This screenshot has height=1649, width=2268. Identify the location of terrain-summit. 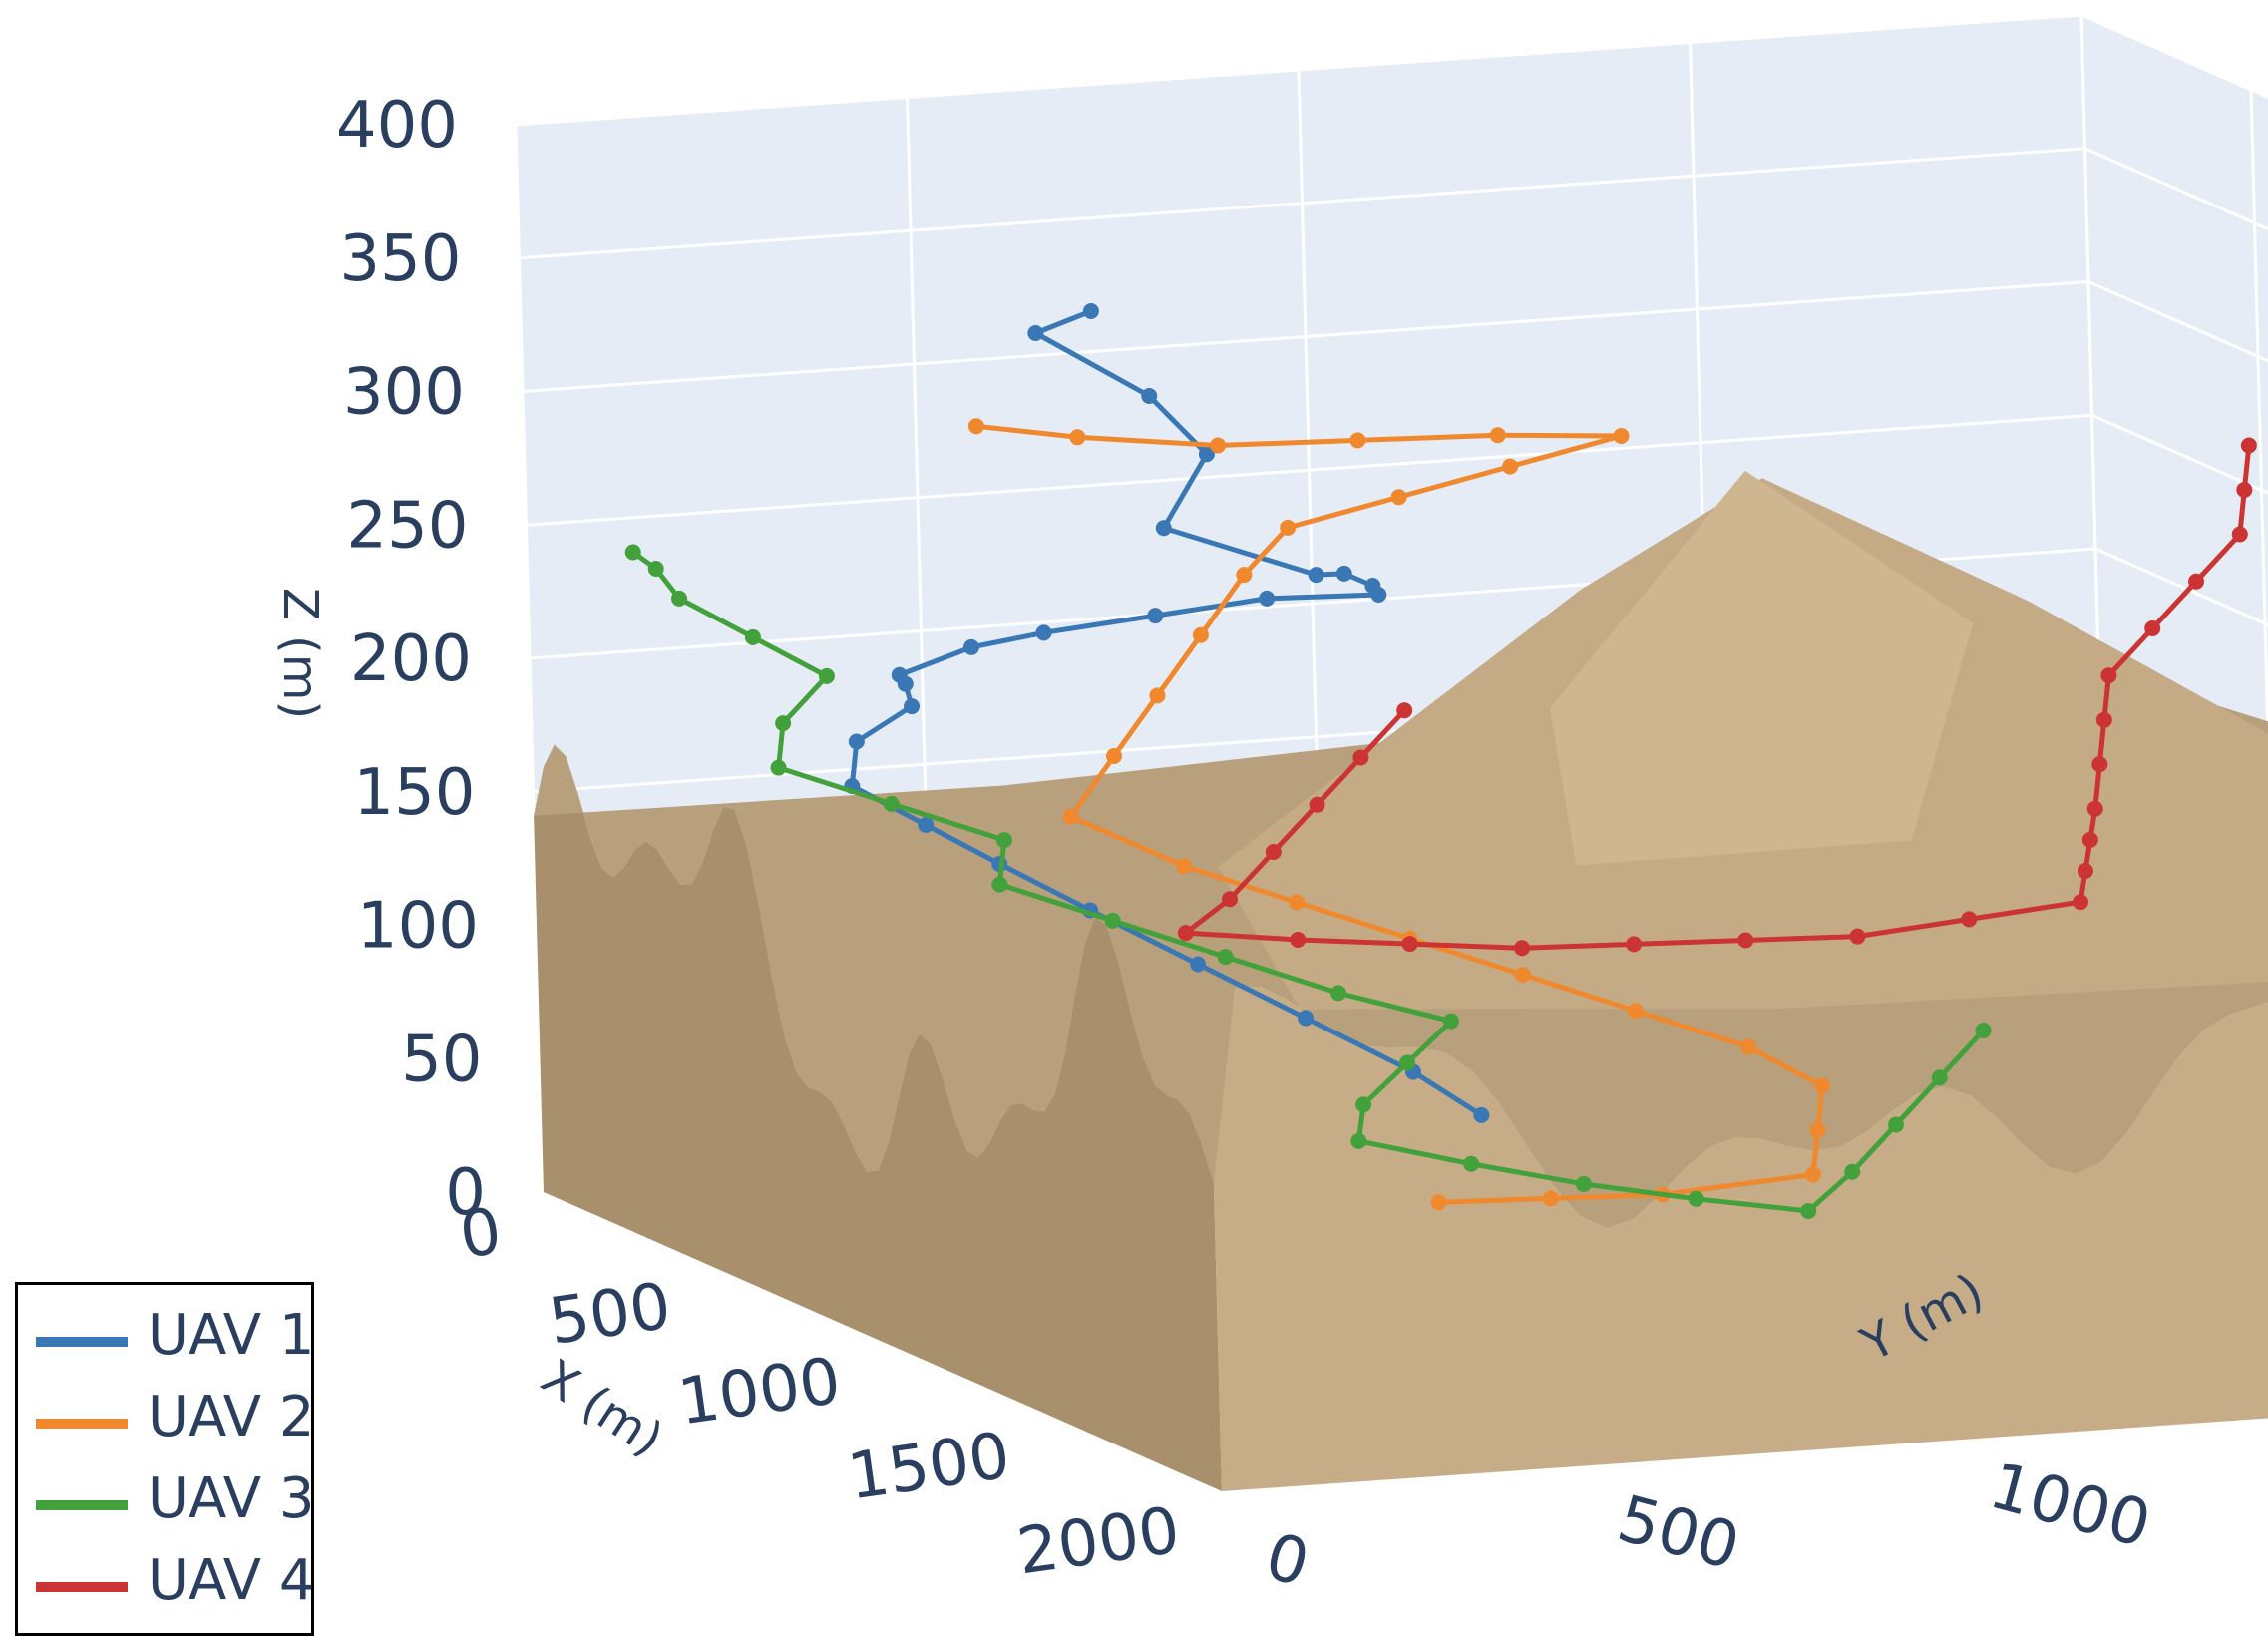
(1762, 668).